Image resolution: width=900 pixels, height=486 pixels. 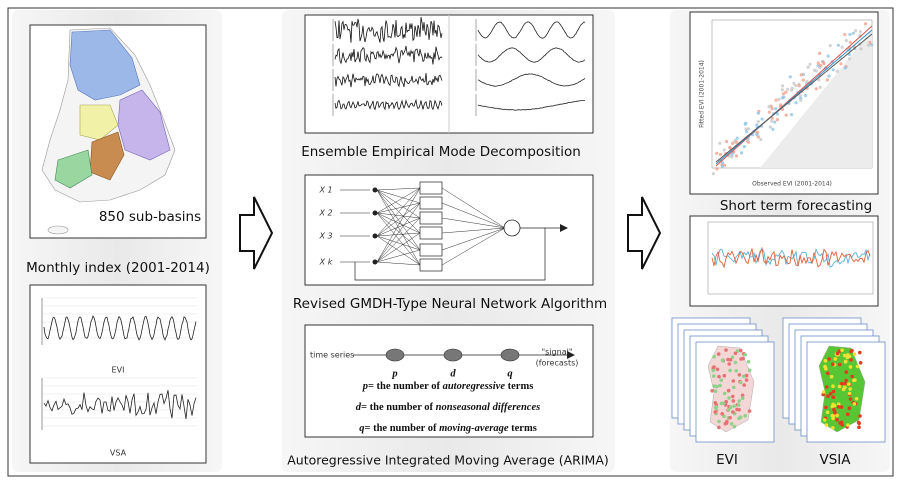 I want to click on arima-text: terms, so click(x=523, y=428).